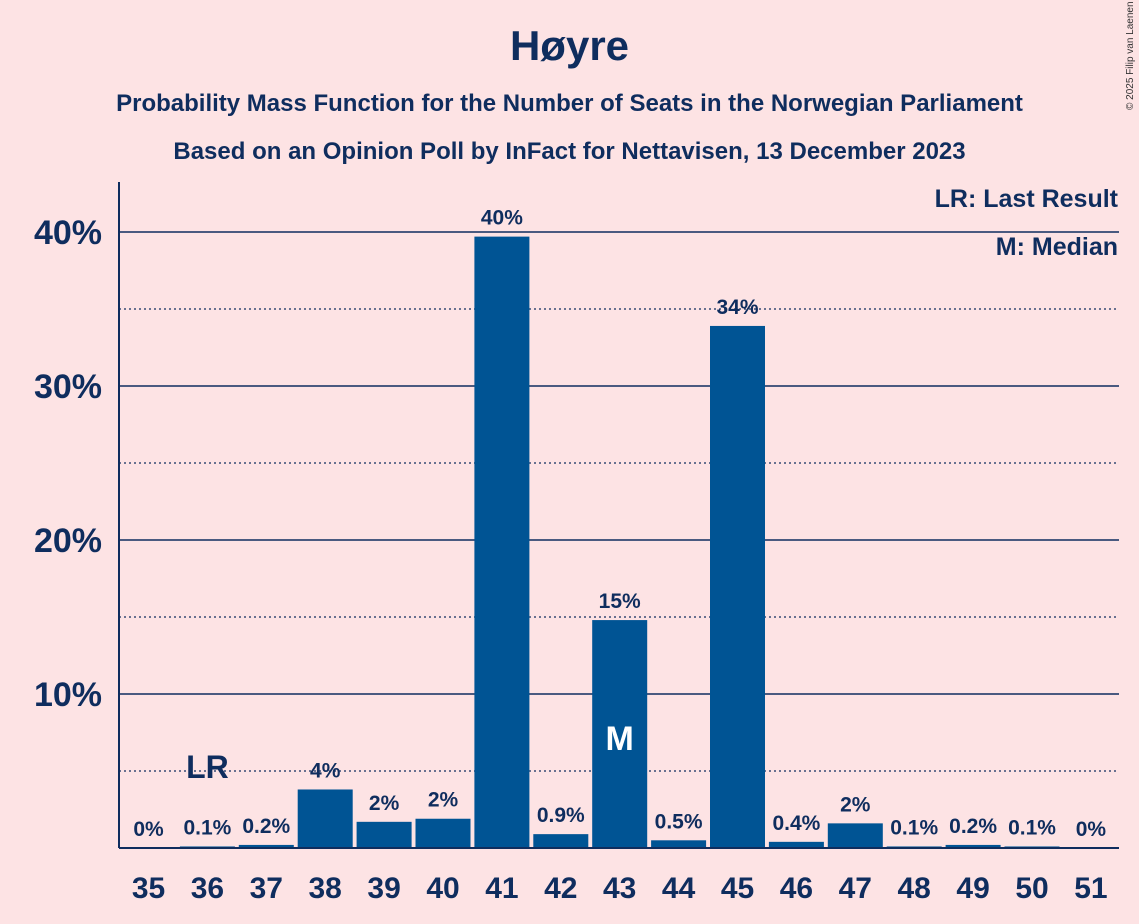 This screenshot has width=1139, height=924. I want to click on x-tick-label: 40, so click(442, 888).